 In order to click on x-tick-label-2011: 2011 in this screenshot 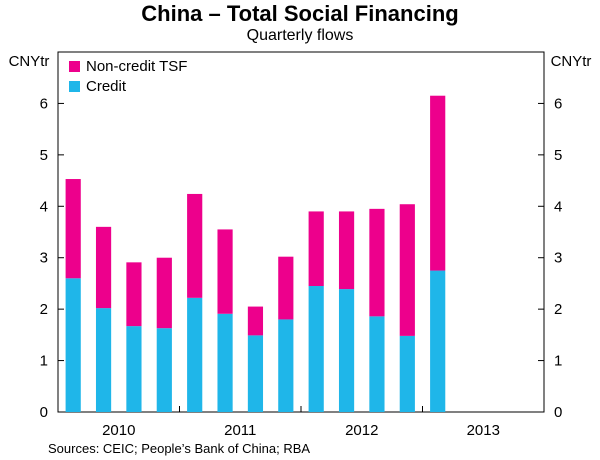, I will do `click(240, 430)`.